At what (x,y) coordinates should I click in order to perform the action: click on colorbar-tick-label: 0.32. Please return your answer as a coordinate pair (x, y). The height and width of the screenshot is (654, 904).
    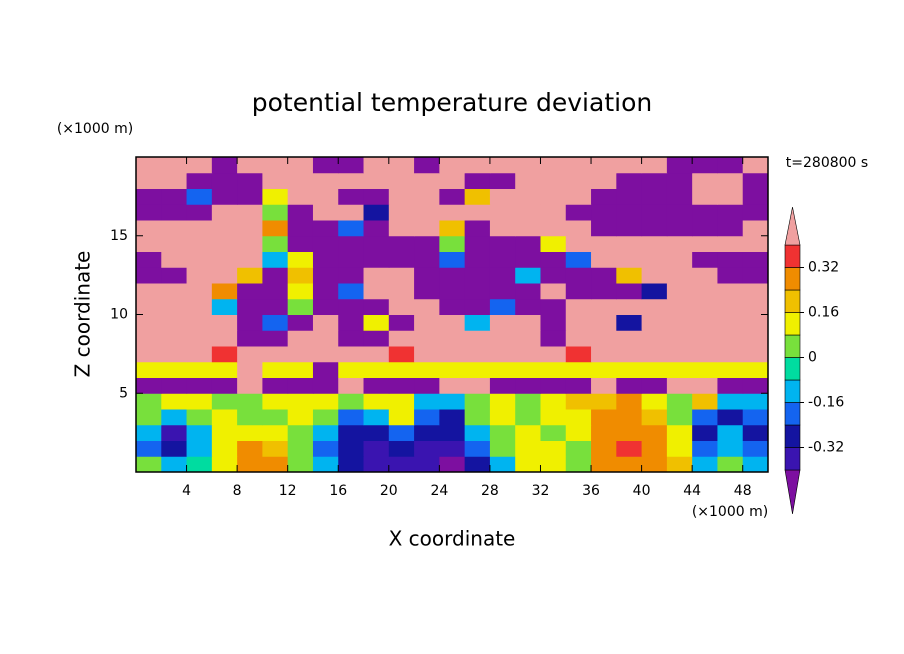
    Looking at the image, I should click on (823, 268).